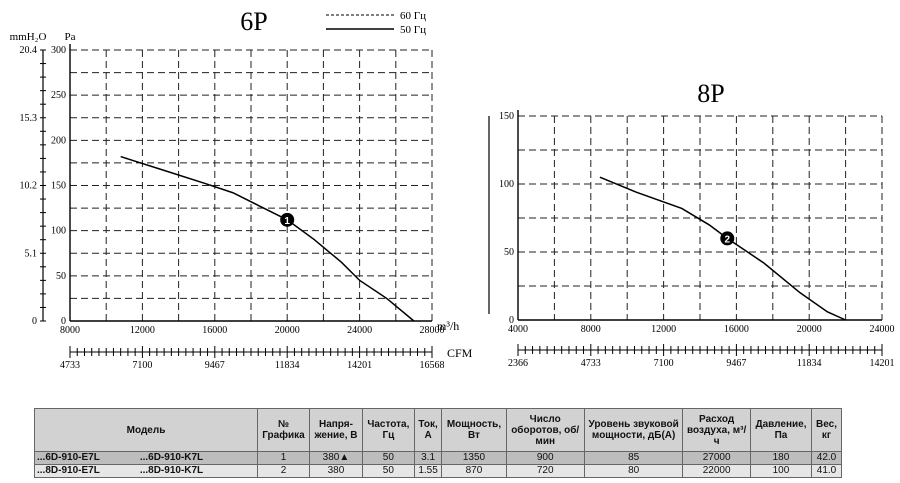 The width and height of the screenshot is (900, 483). I want to click on header-rpm: Число оборотов, об/мин, so click(545, 430).